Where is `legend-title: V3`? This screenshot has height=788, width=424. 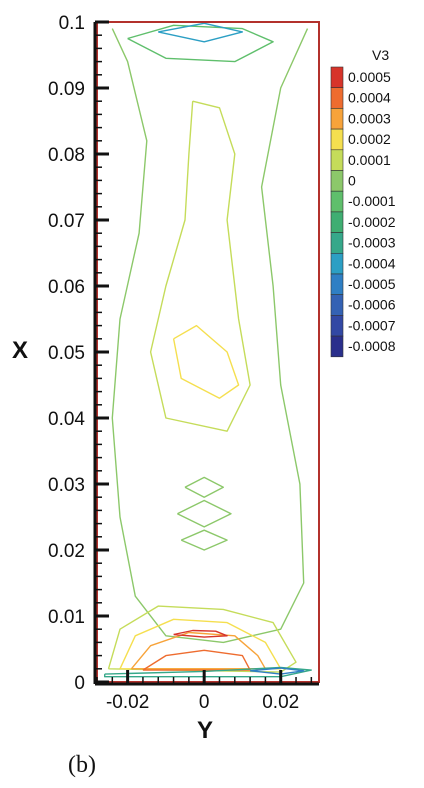 legend-title: V3 is located at coordinates (380, 55).